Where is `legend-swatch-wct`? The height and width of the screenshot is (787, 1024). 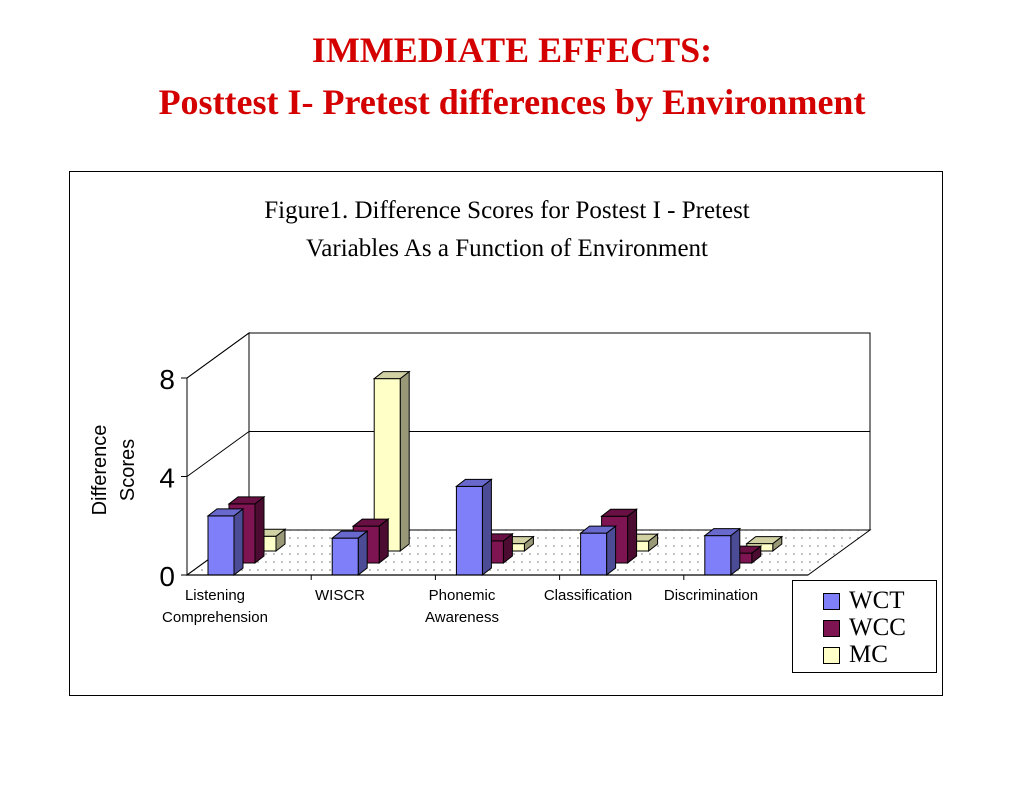
legend-swatch-wct is located at coordinates (831, 601).